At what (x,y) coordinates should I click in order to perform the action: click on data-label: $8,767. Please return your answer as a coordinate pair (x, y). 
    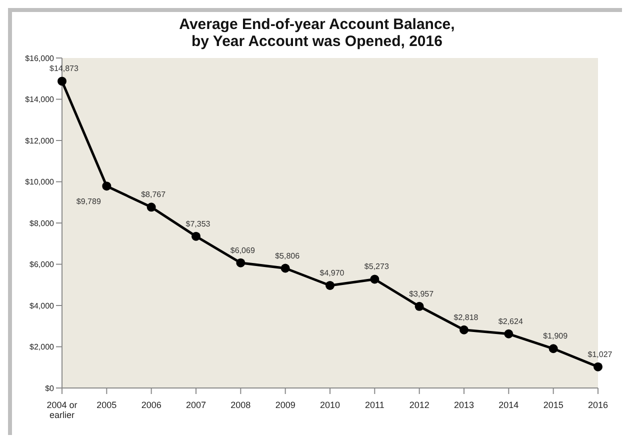
    Looking at the image, I should click on (153, 195).